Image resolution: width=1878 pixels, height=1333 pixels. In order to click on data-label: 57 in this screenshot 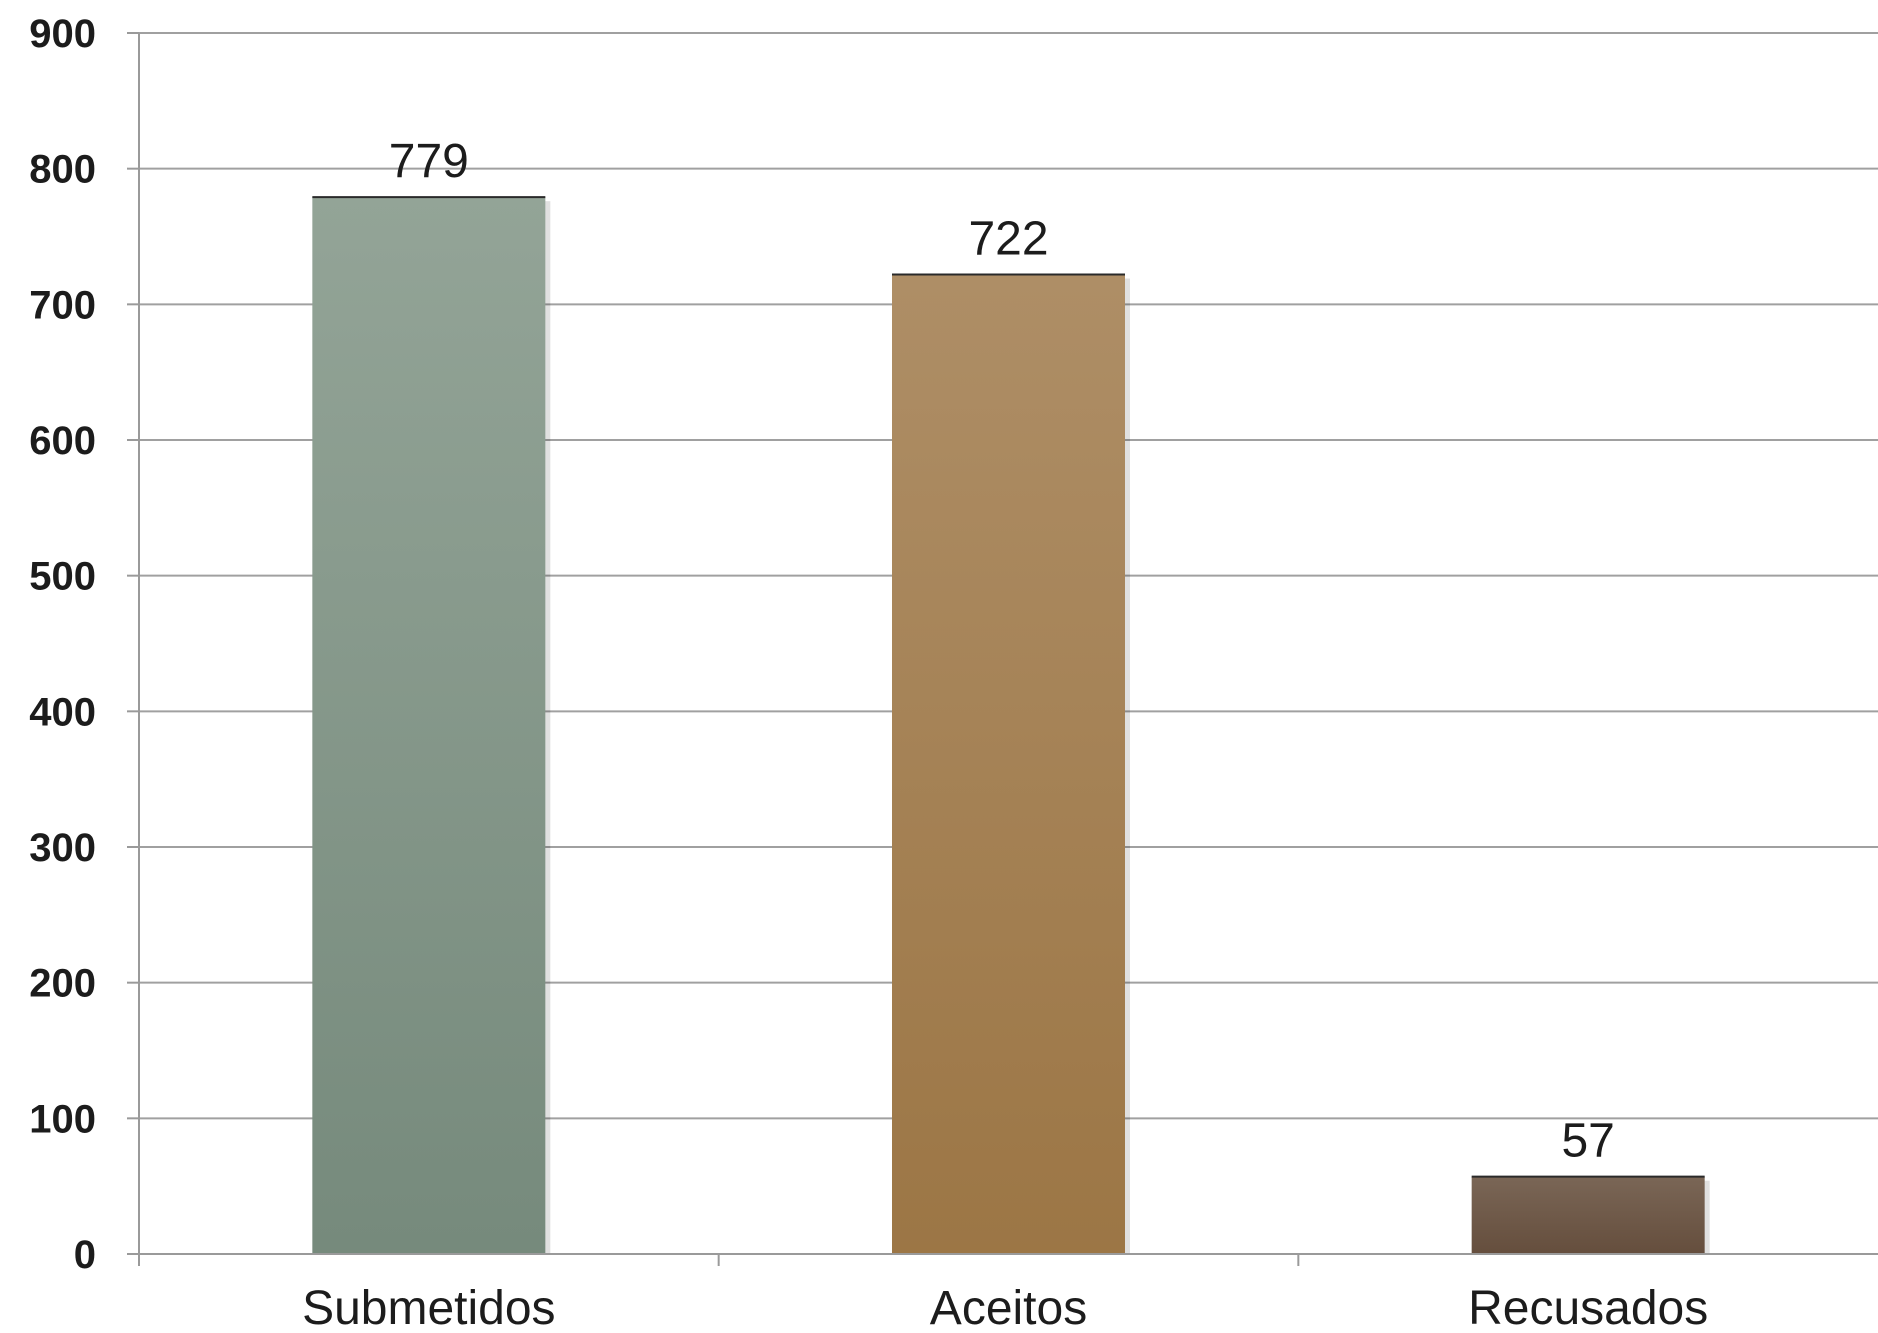, I will do `click(1587, 1141)`.